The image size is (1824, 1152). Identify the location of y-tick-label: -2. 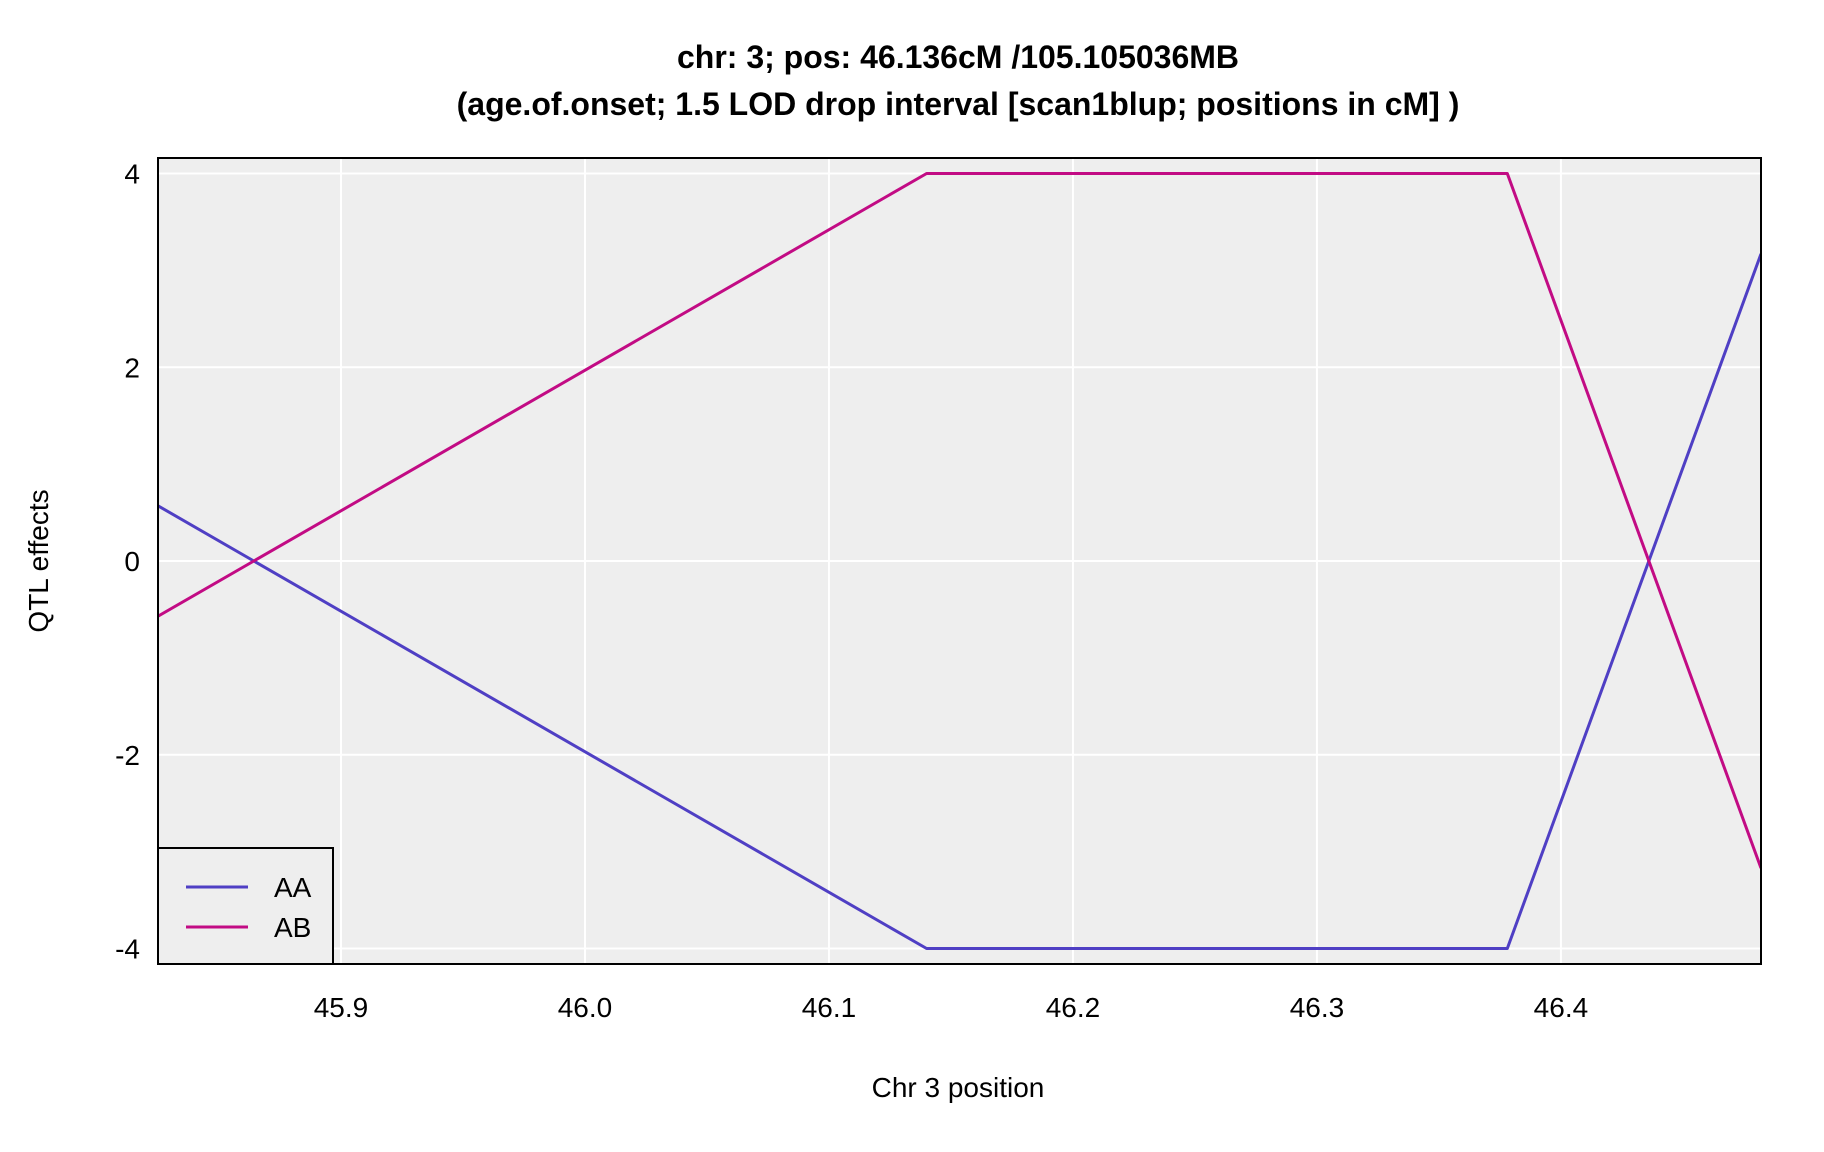
(127, 755).